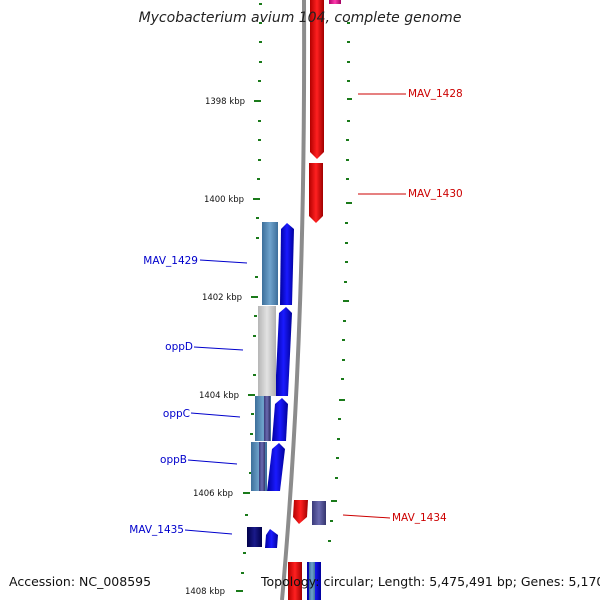 Image resolution: width=600 pixels, height=600 pixels. What do you see at coordinates (205, 592) in the screenshot?
I see `tick-label: 1408 kbp` at bounding box center [205, 592].